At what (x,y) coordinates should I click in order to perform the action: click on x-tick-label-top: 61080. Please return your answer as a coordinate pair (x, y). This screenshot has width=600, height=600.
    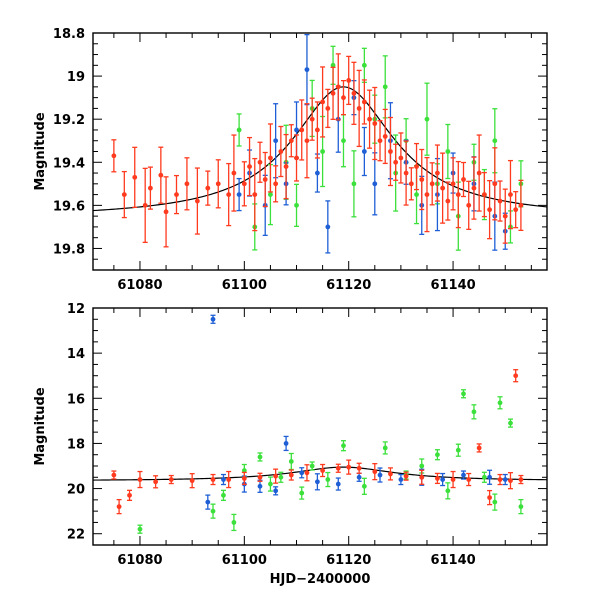
    Looking at the image, I should click on (139, 285).